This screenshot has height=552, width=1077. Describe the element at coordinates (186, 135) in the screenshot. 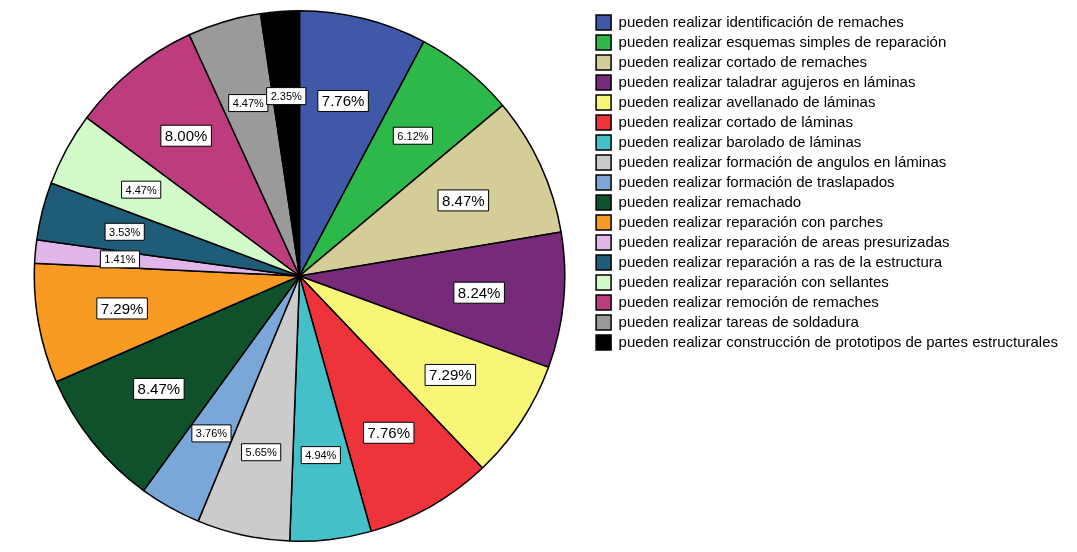

I see `data-label: 8.00%` at that location.